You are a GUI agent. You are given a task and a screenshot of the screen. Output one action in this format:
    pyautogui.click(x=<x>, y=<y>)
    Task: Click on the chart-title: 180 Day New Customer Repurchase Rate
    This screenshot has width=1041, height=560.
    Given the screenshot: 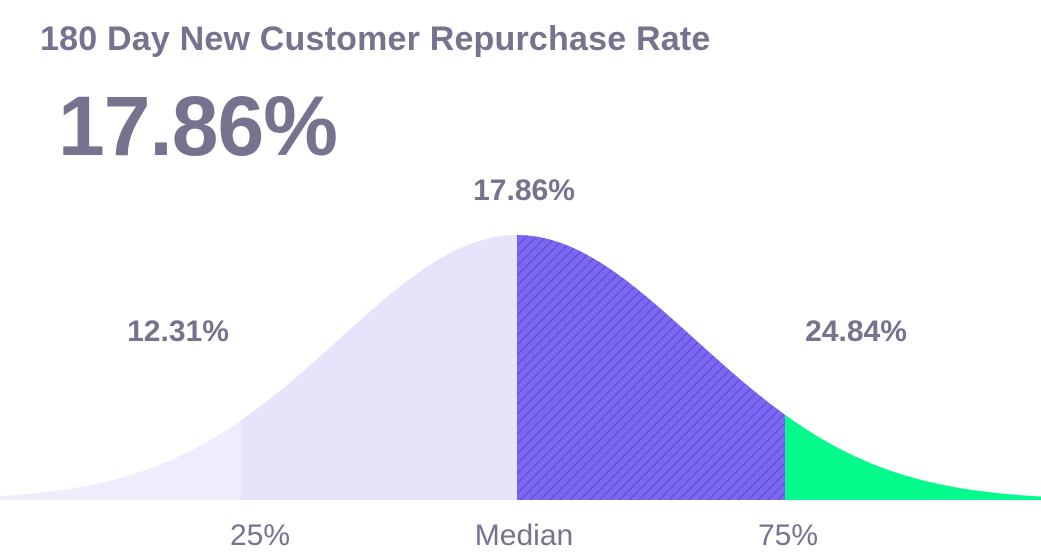 What is the action you would take?
    pyautogui.click(x=375, y=39)
    